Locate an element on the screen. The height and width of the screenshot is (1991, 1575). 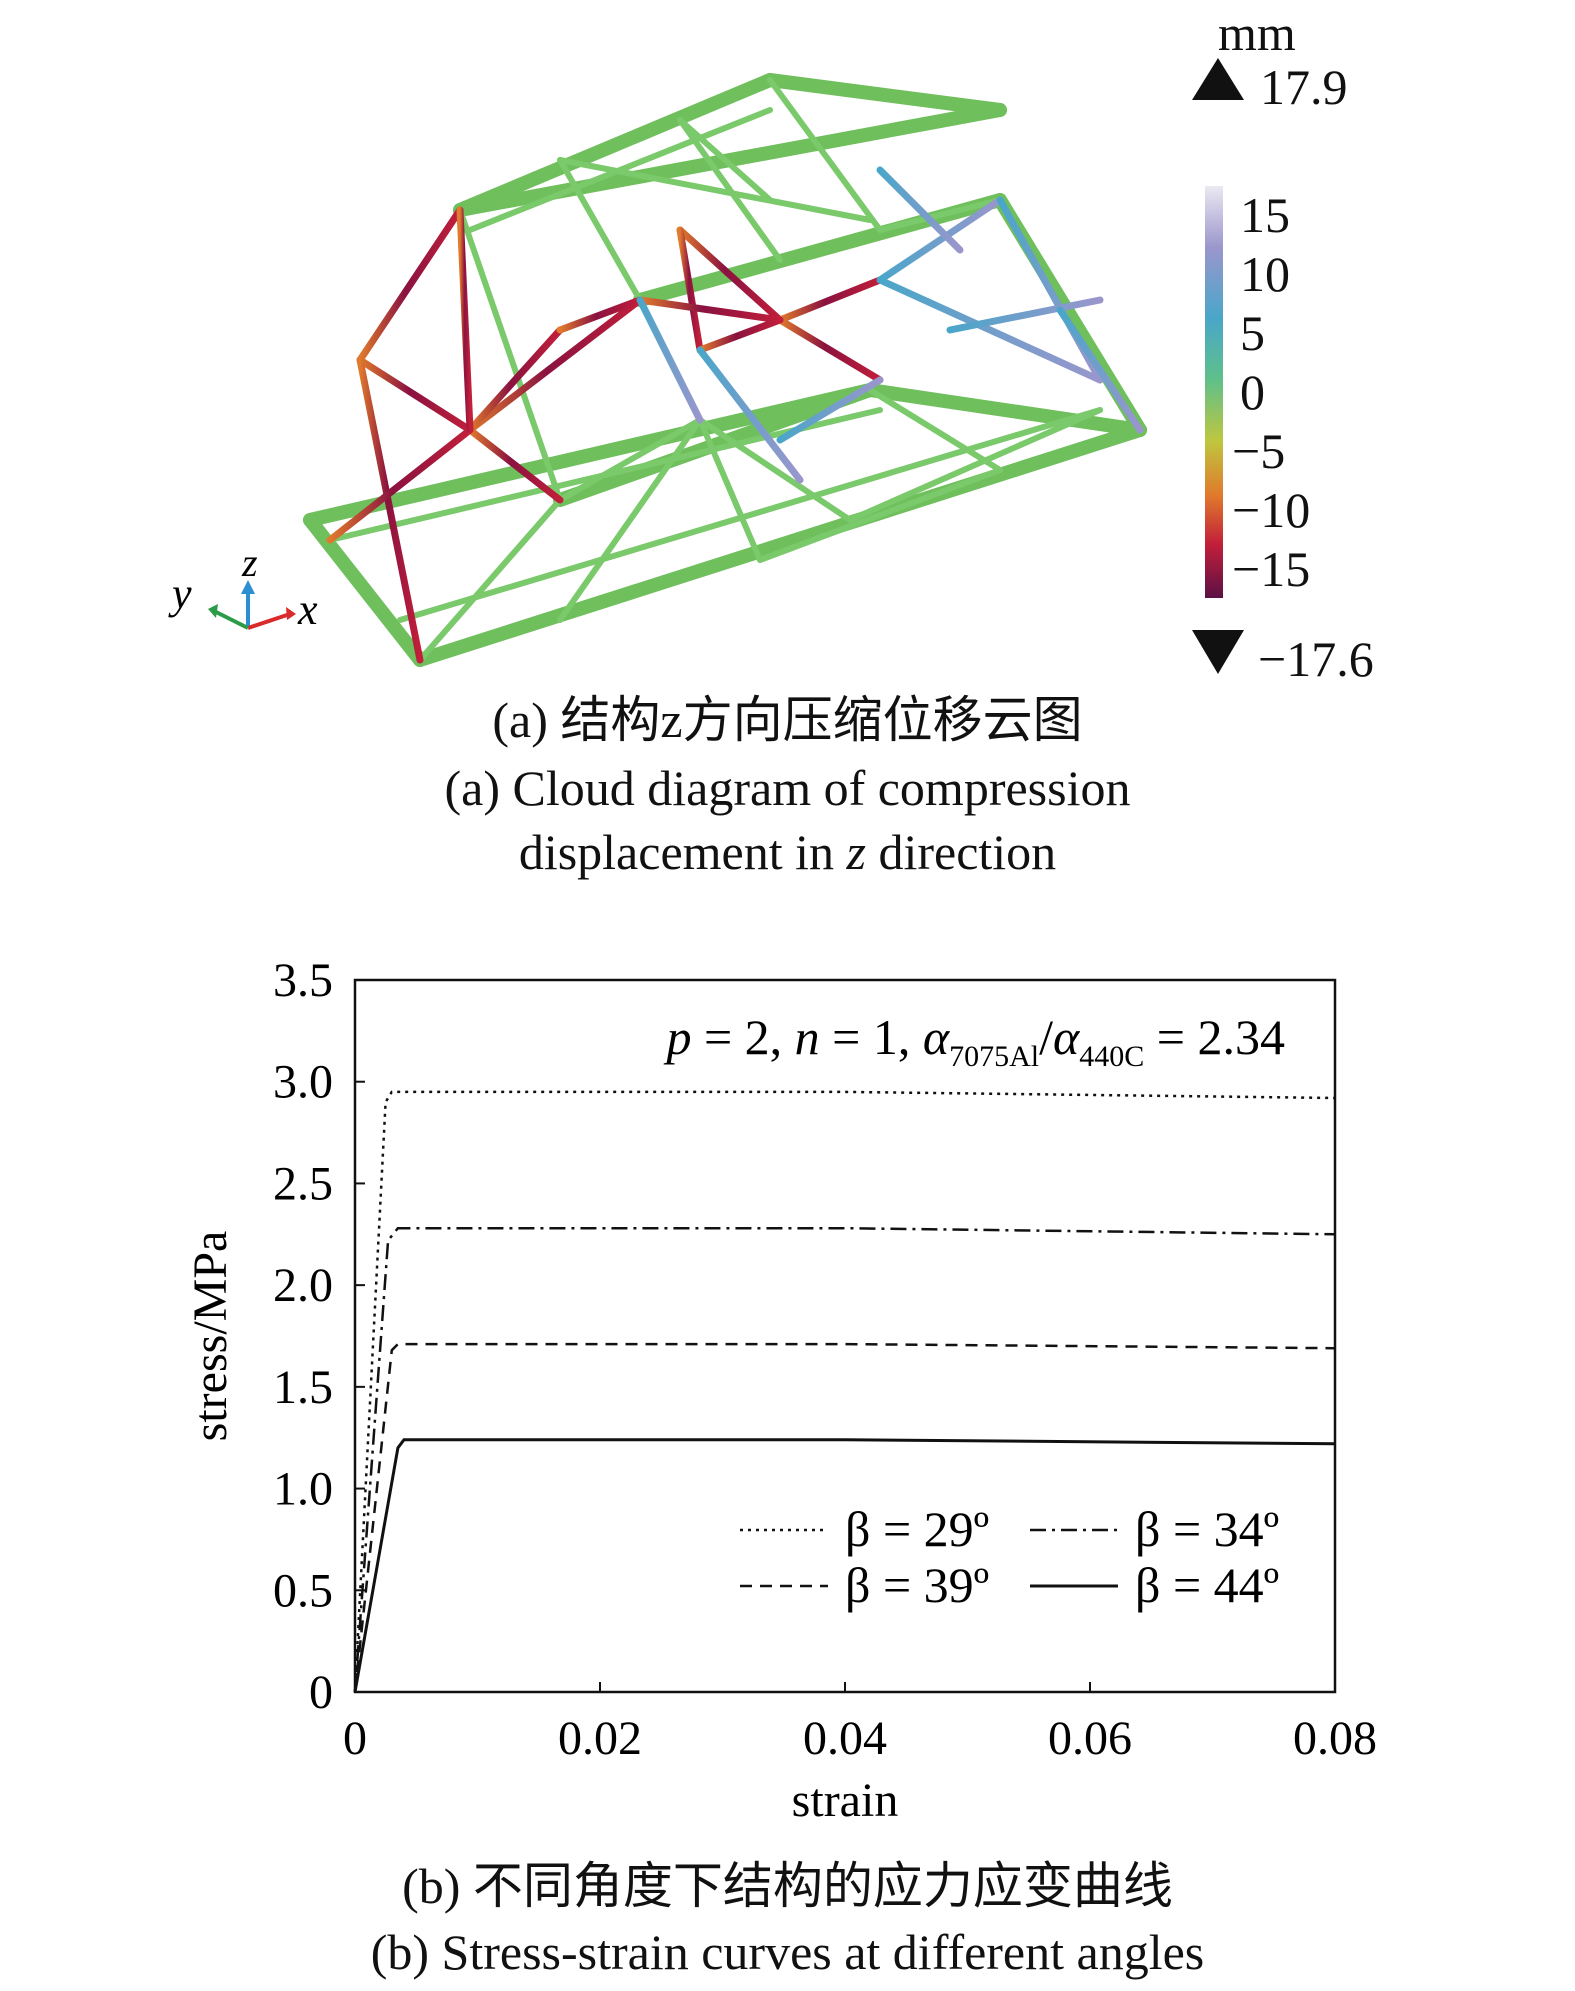
axis-triad: z x y is located at coordinates (243, 587).